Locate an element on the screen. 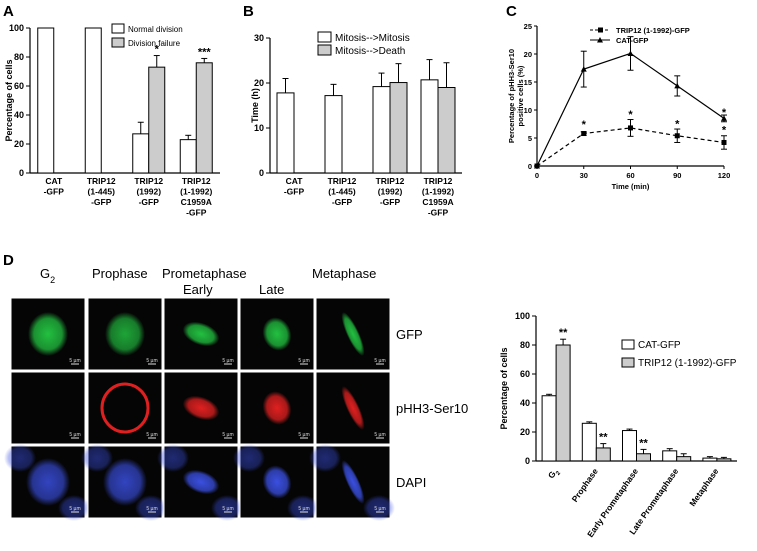 The image size is (757, 551). x-tick-label: 120 is located at coordinates (724, 175).